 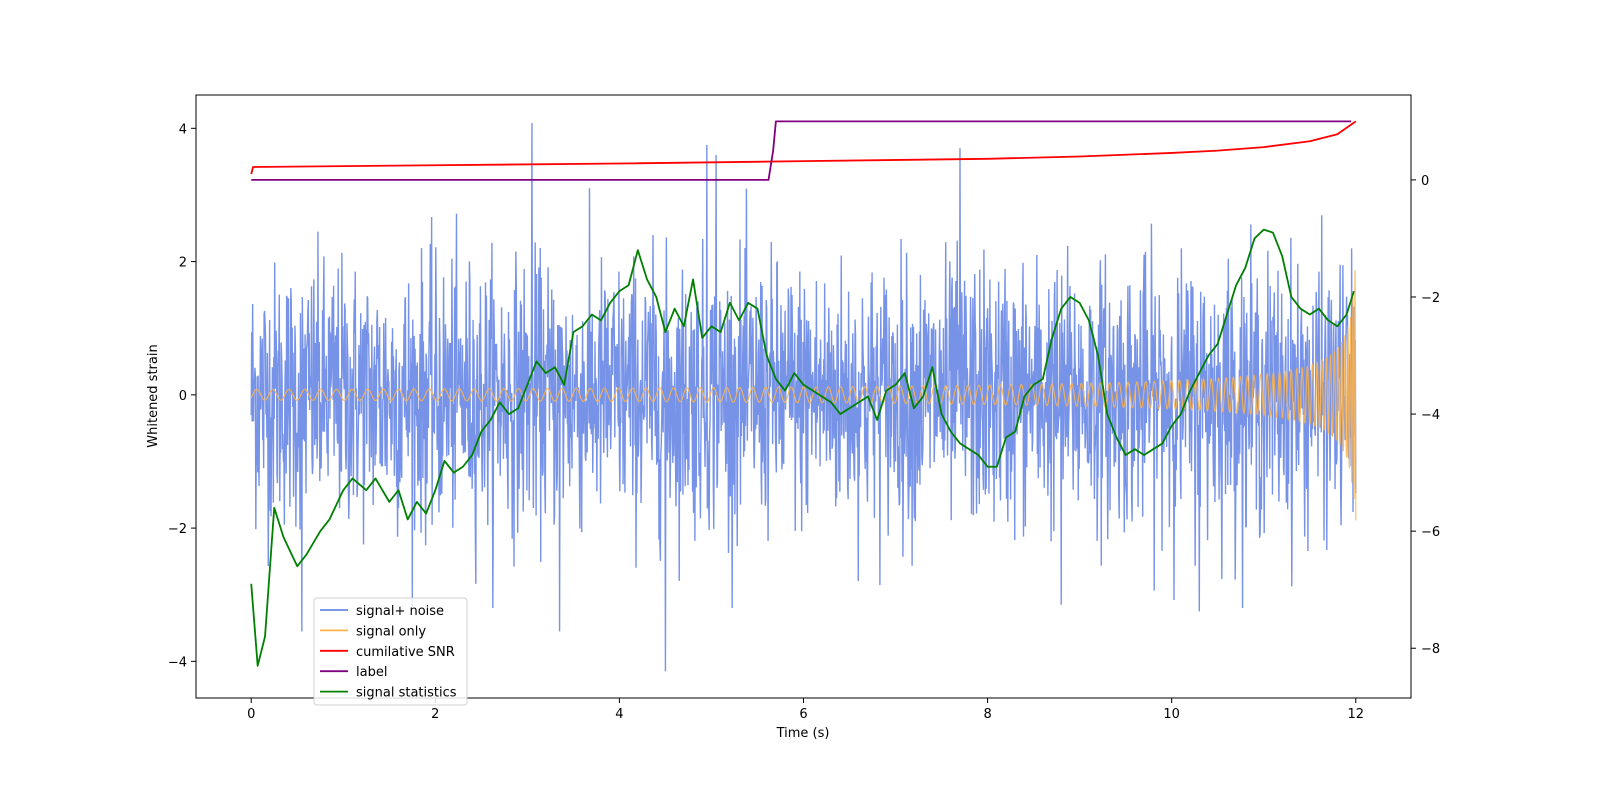 I want to click on legend-signal-noise-text: signal+ noise, so click(x=400, y=611).